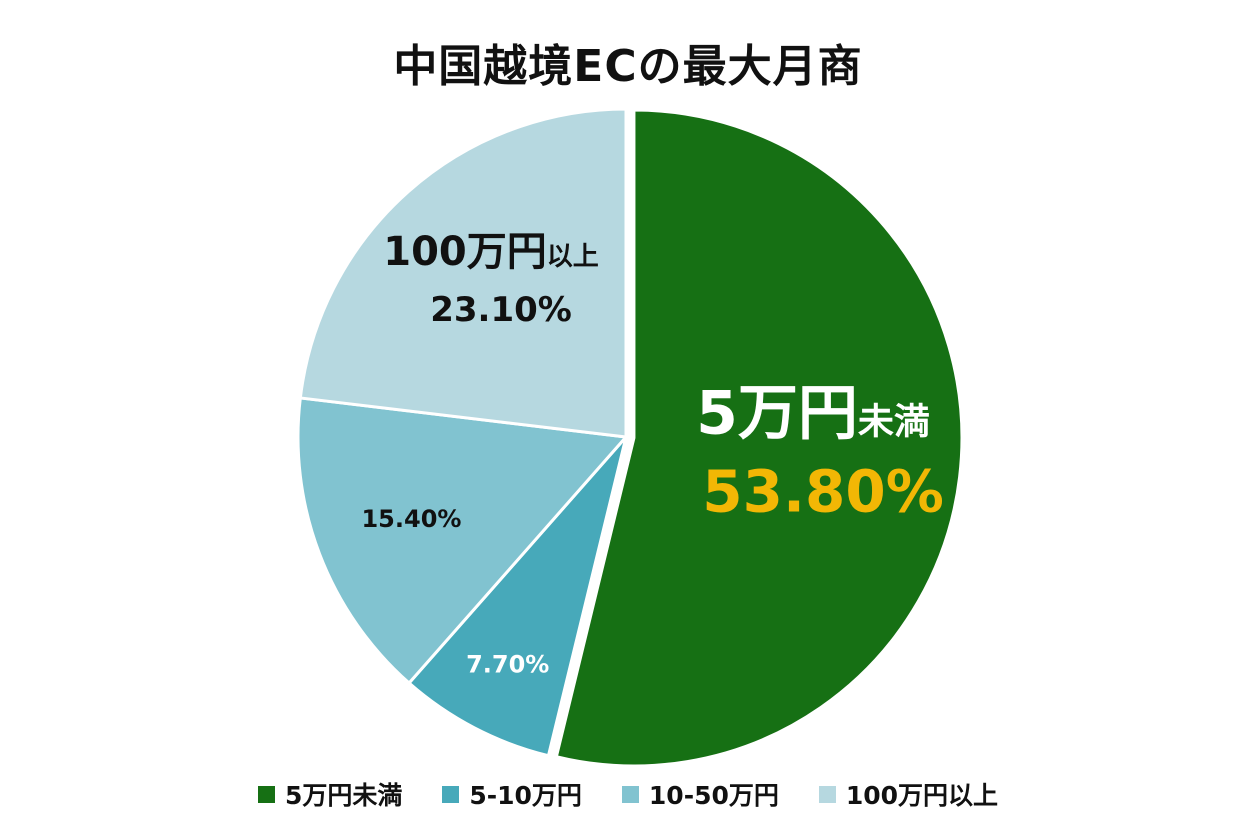  I want to click on legend-item-3: 10-50万円, so click(700, 794).